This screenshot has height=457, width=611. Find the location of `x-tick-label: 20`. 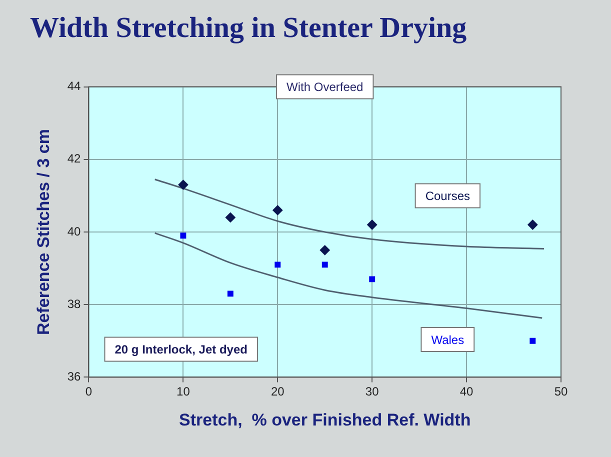

x-tick-label: 20 is located at coordinates (277, 391).